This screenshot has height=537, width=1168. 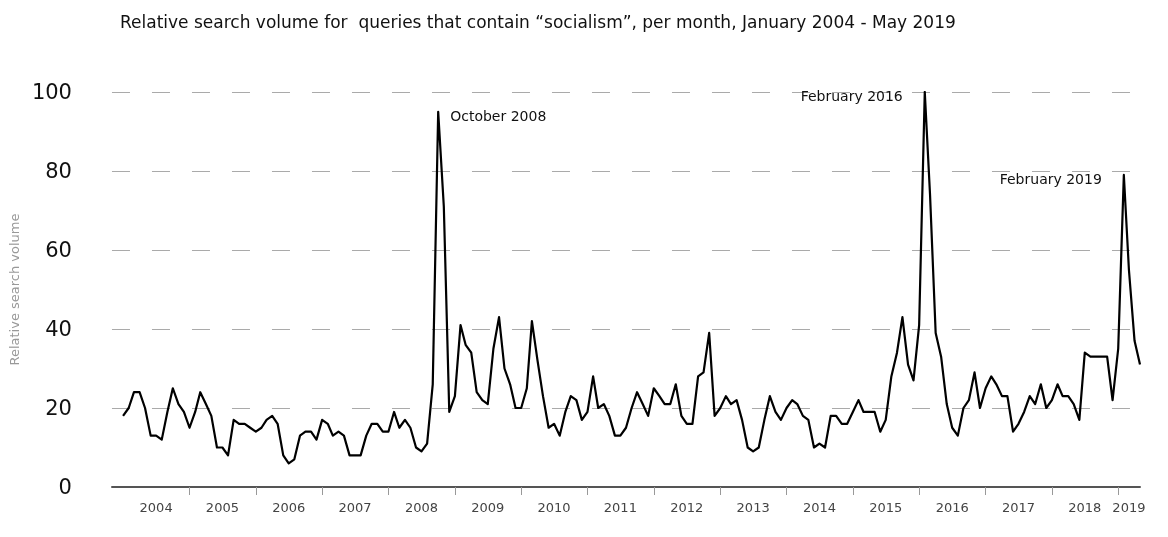 I want to click on x-tick-label: 2006, so click(x=289, y=507).